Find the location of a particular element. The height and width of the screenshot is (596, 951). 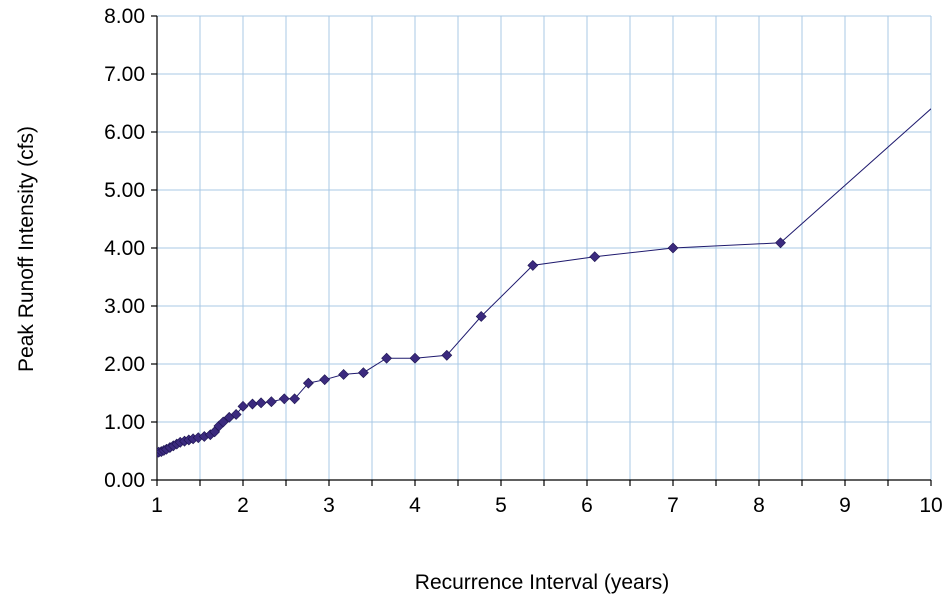

x-tick-label: 2 is located at coordinates (243, 505).